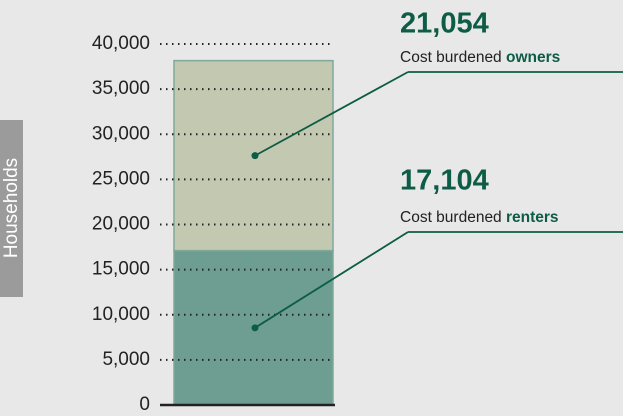 The height and width of the screenshot is (416, 623). What do you see at coordinates (121, 224) in the screenshot?
I see `y-tick-label: 20,000` at bounding box center [121, 224].